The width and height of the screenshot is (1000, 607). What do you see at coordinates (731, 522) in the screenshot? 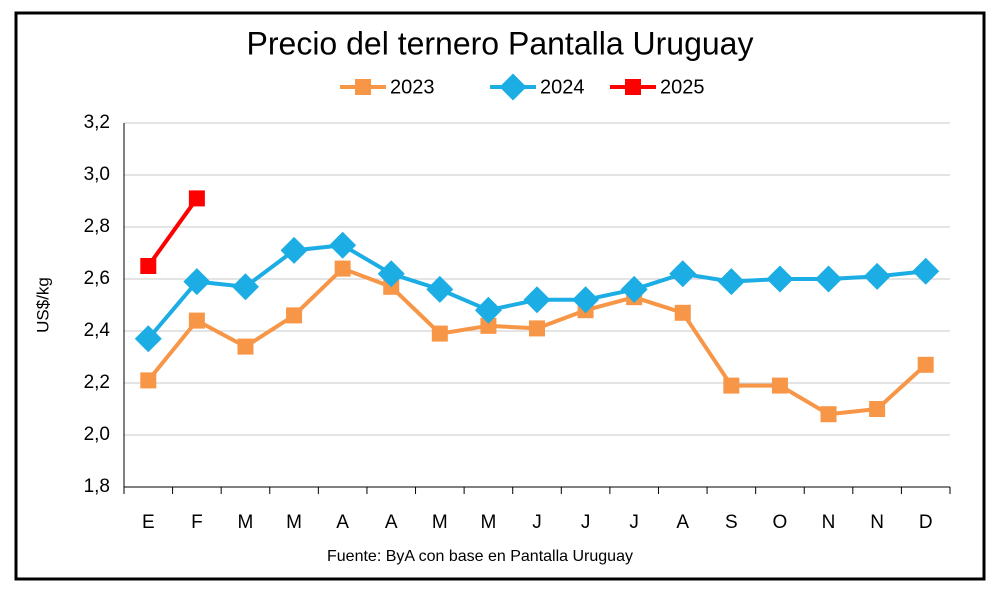
I see `x-tick-label: S` at bounding box center [731, 522].